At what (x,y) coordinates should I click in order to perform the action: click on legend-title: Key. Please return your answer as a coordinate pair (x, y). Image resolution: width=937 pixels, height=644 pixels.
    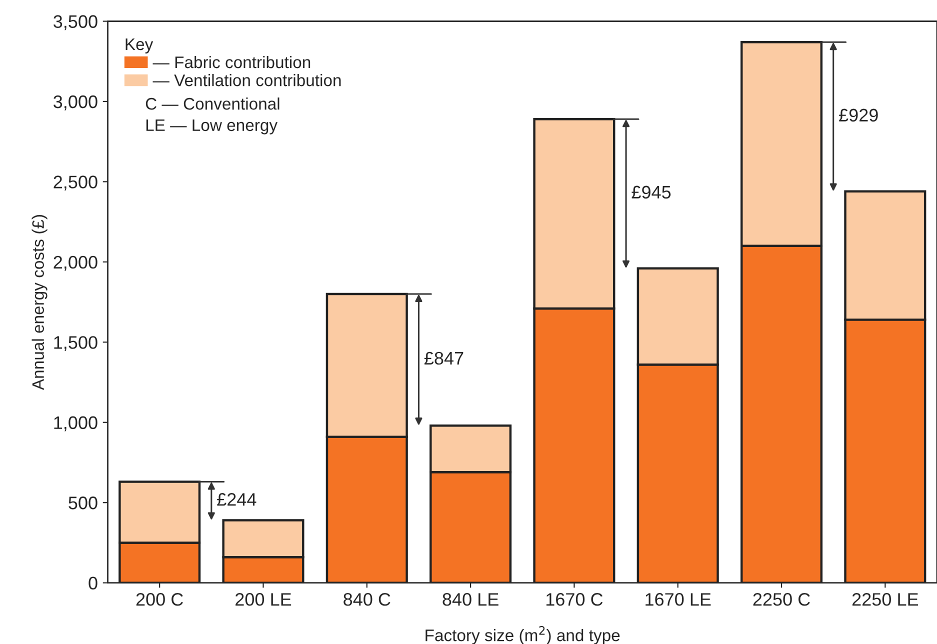
    Looking at the image, I should click on (140, 46).